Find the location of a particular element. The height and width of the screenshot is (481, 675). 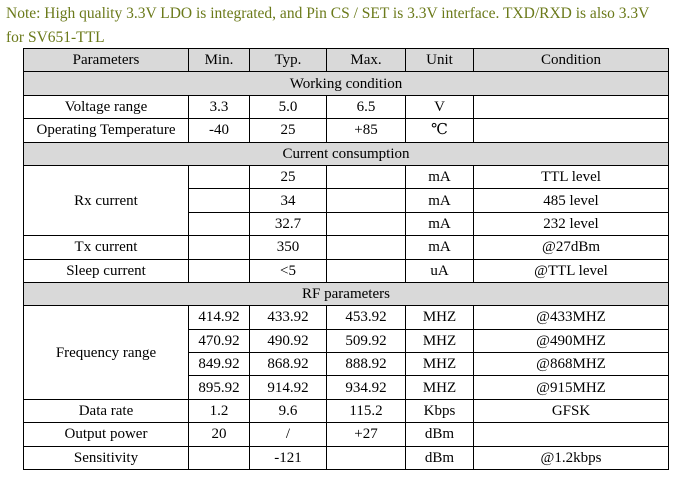

table-cell: +85 is located at coordinates (366, 130).